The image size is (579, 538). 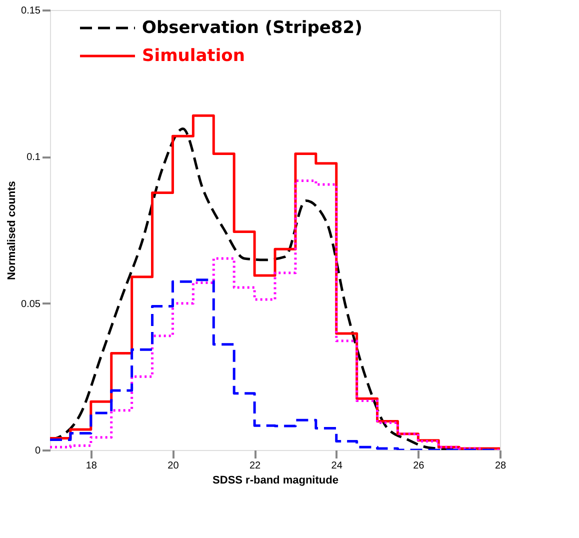 I want to click on x-tick-label: 20, so click(x=174, y=466).